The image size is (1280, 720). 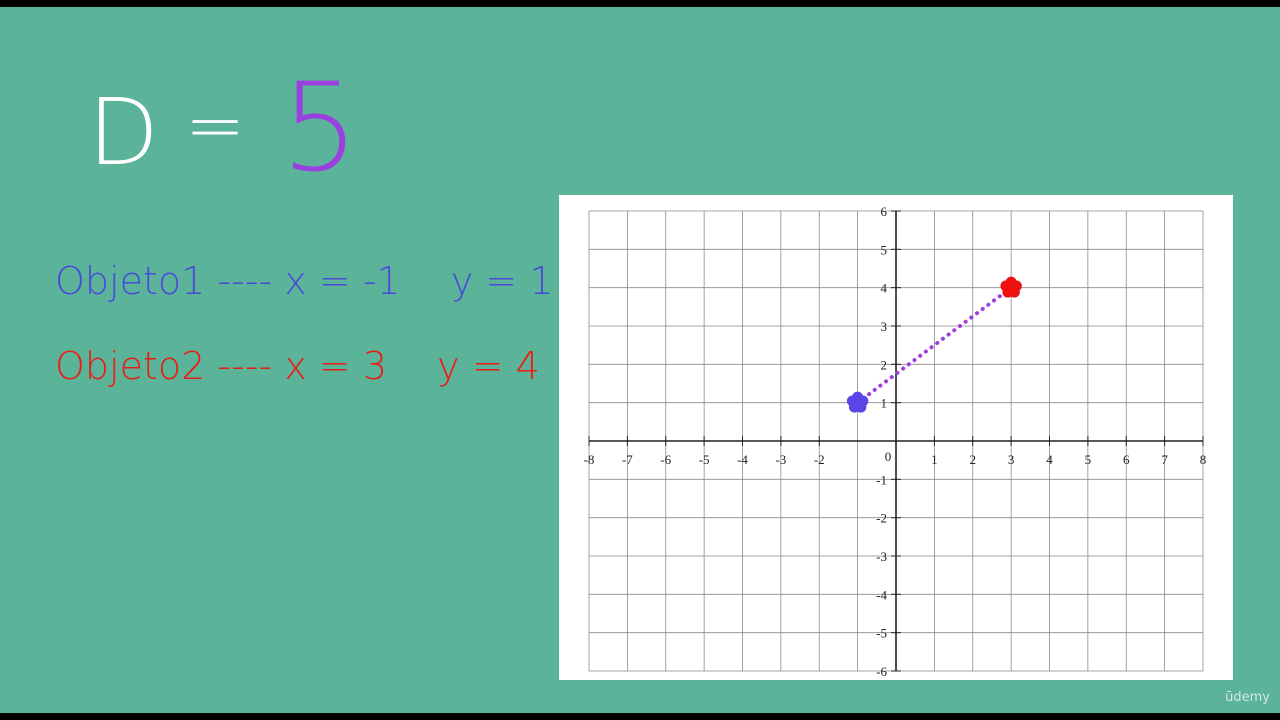 I want to click on x-tick-label: -3, so click(x=780, y=459).